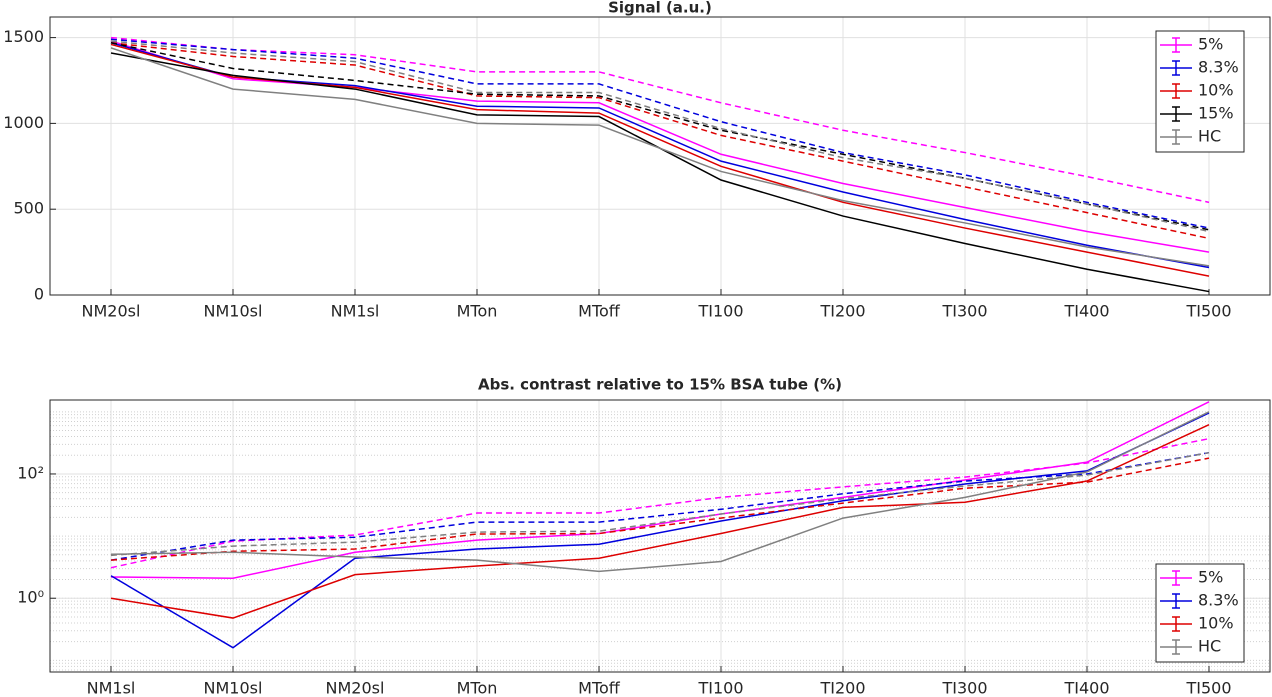 The image size is (1272, 697). I want to click on legend-label: 15%, so click(1216, 113).